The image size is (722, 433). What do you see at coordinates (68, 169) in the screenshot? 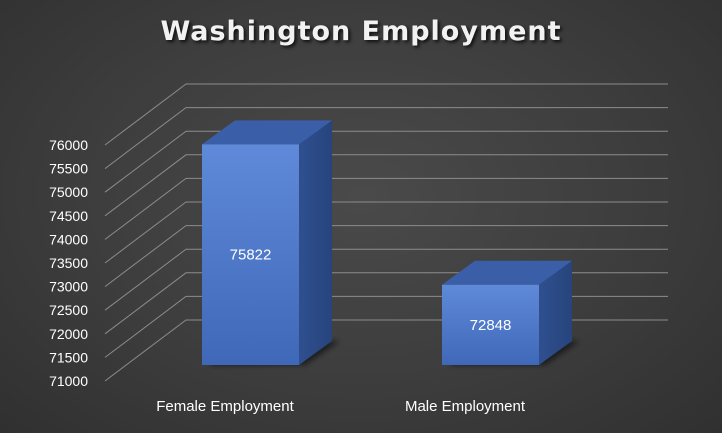
I see `y-tick-label: 75500` at bounding box center [68, 169].